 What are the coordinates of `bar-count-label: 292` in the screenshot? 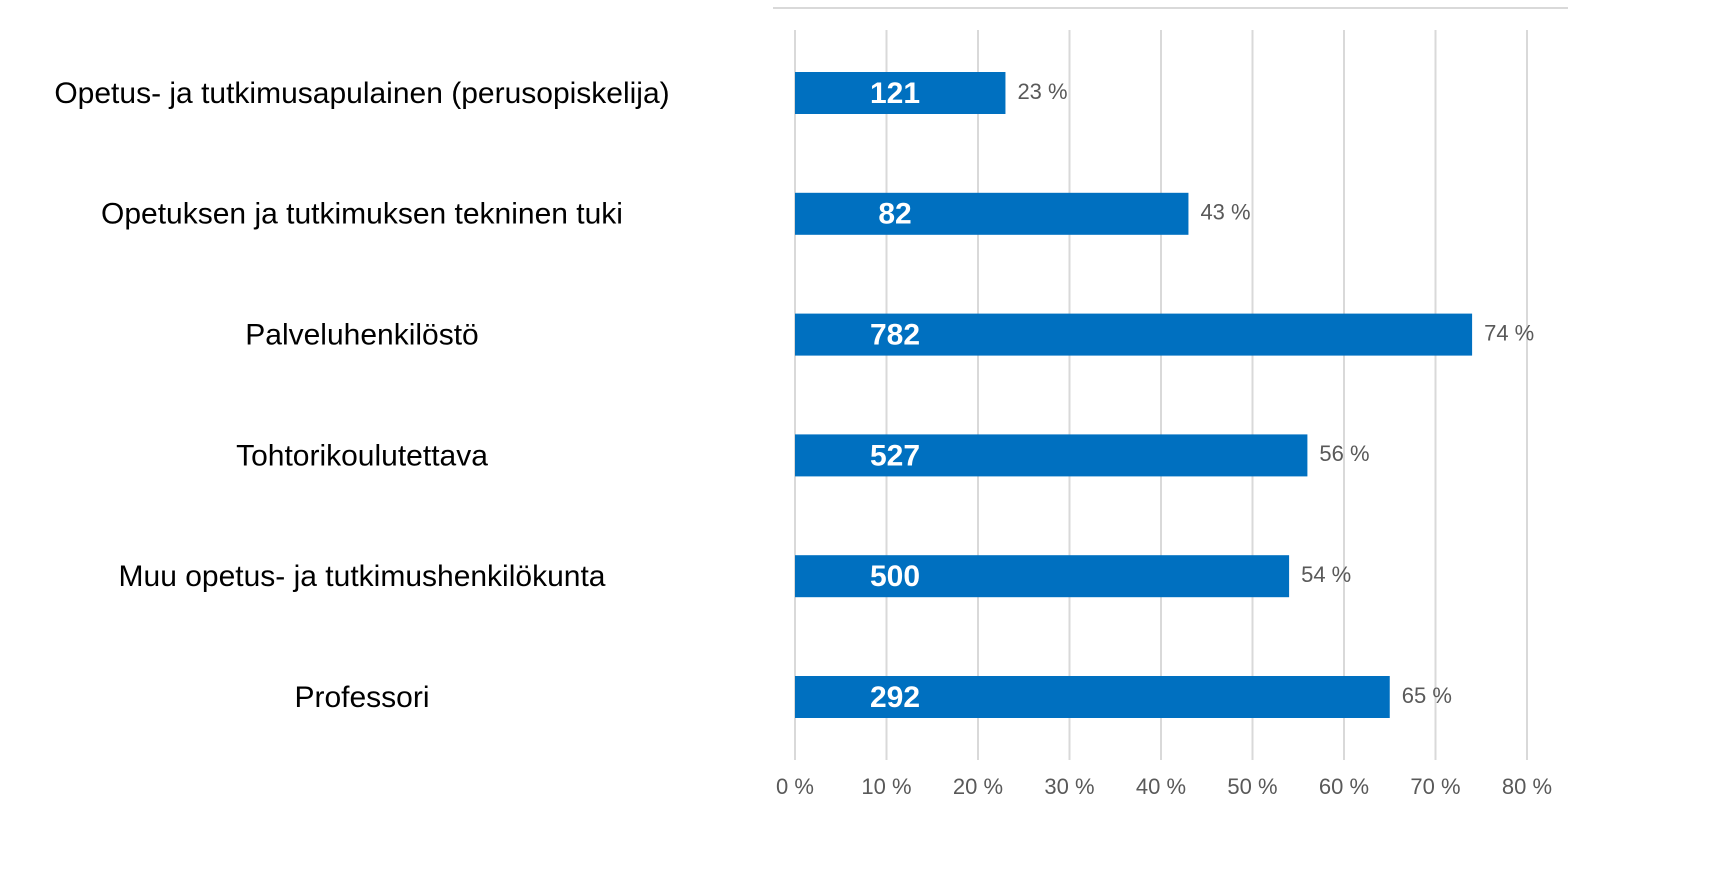 It's located at (895, 697).